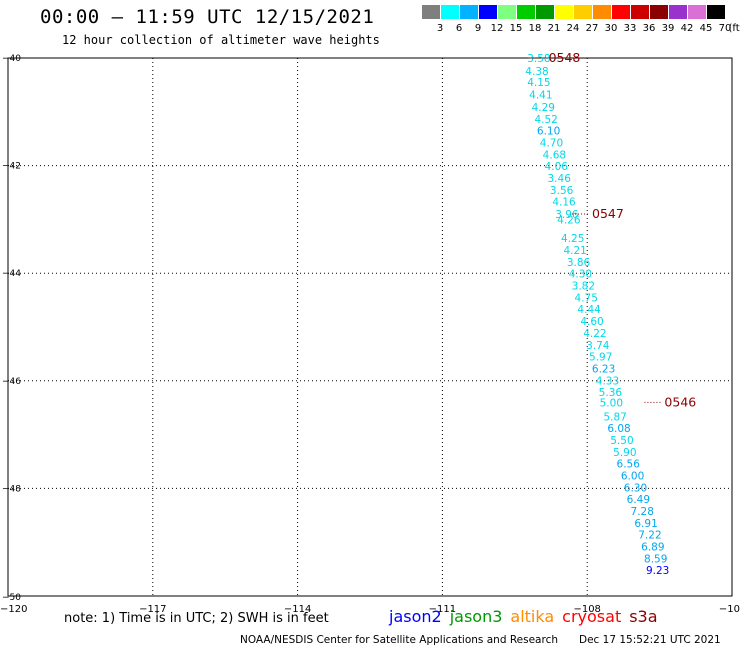 The height and width of the screenshot is (650, 740). I want to click on satellite-legend: jason2 jason3 altika cryosat s3a, so click(527, 616).